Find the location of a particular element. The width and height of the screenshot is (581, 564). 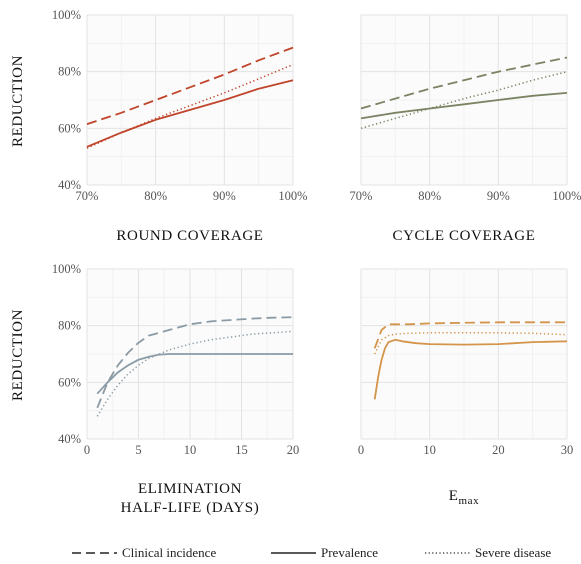

legend-label-prevalence: Prevalence is located at coordinates (349, 552).